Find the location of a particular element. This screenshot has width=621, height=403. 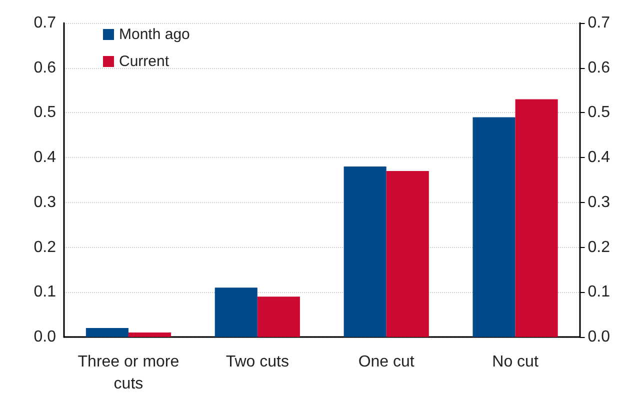

y2-tick-label: 0.4 is located at coordinates (599, 157).